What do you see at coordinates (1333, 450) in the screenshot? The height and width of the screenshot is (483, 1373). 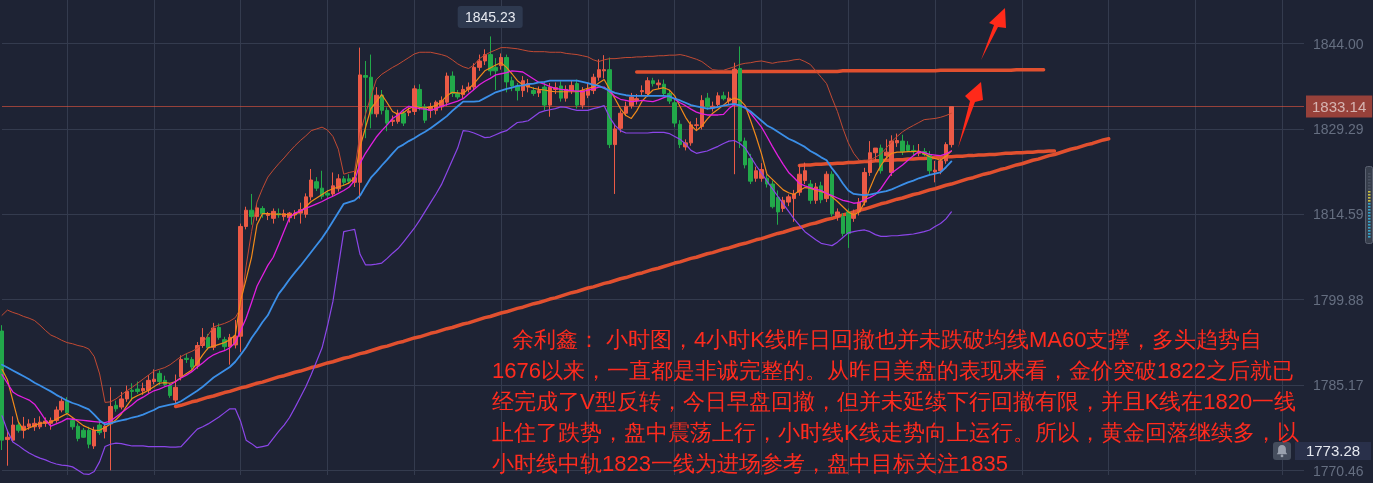 I see `text: 1773.28` at bounding box center [1333, 450].